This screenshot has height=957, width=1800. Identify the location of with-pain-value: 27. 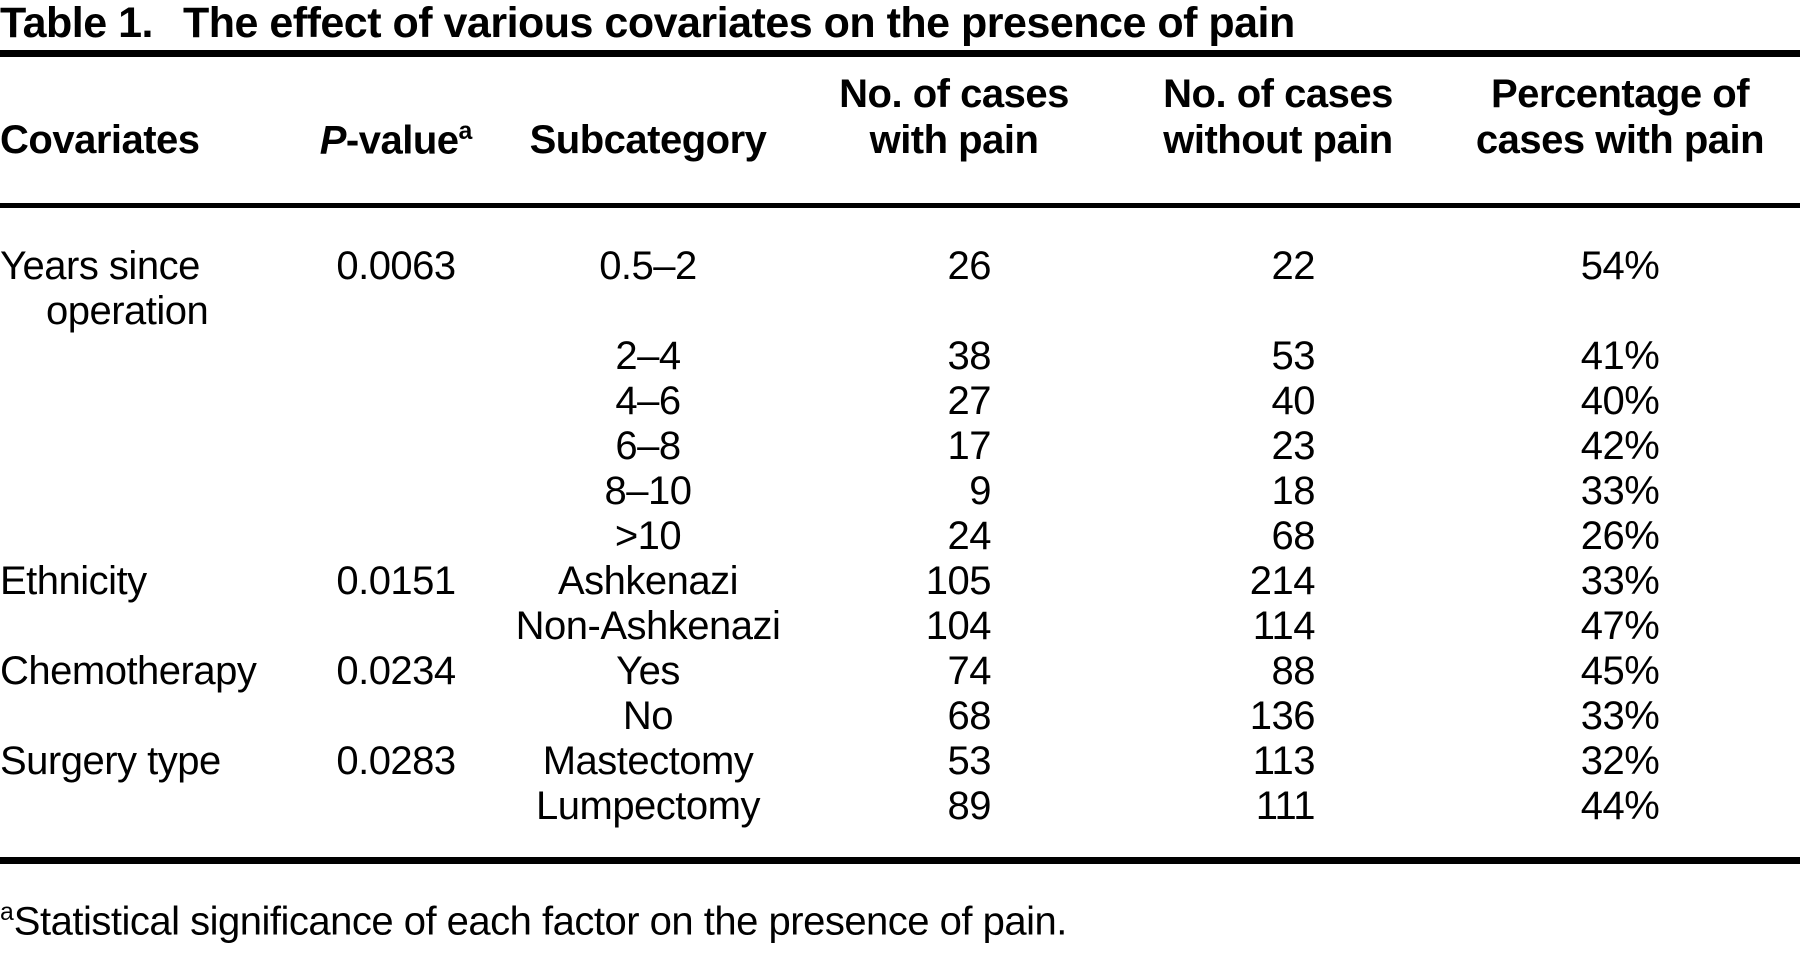
(969, 401).